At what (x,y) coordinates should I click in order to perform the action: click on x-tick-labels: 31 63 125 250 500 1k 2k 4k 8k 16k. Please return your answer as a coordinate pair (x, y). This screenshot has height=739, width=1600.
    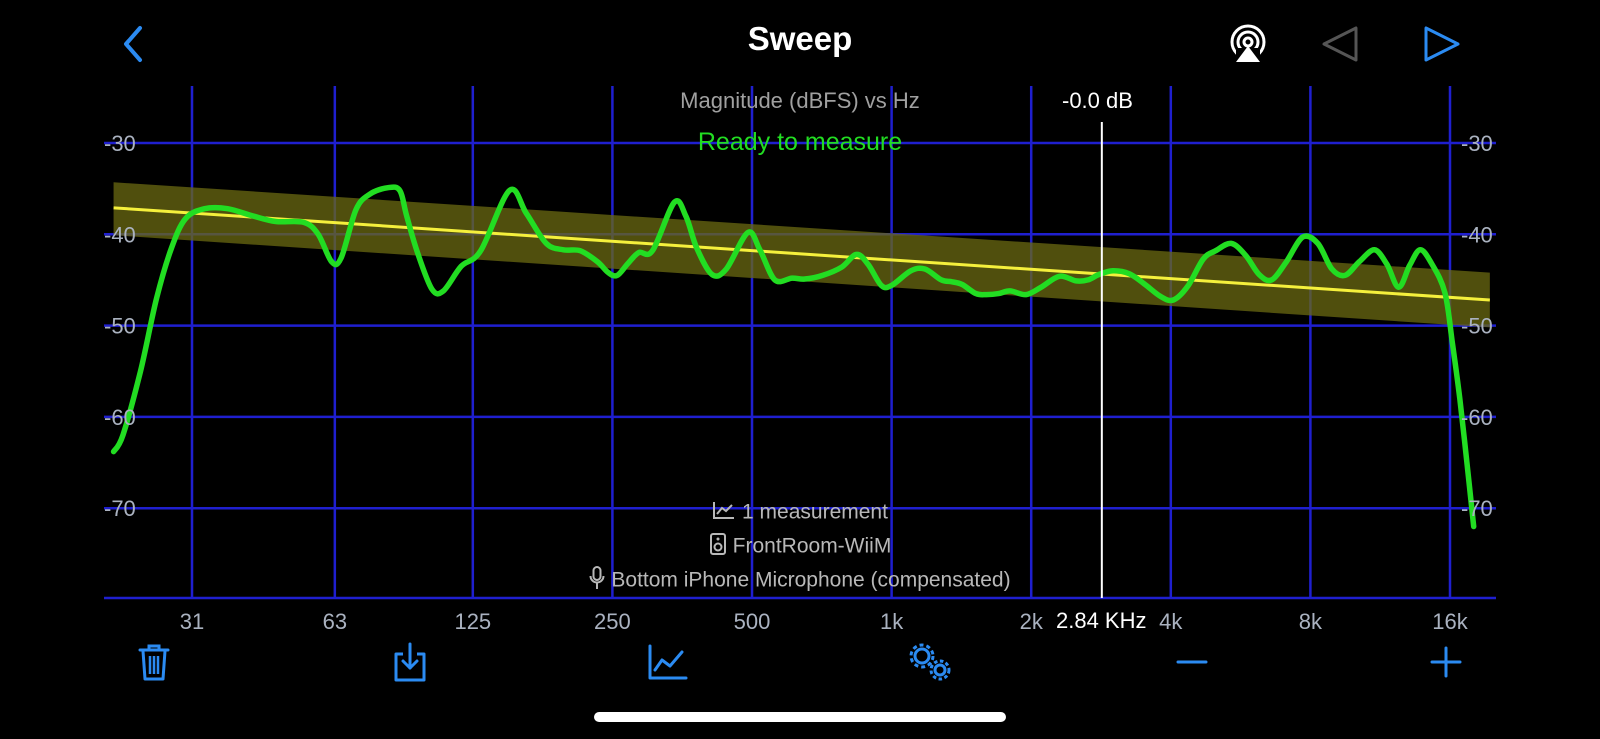
    Looking at the image, I should click on (824, 621).